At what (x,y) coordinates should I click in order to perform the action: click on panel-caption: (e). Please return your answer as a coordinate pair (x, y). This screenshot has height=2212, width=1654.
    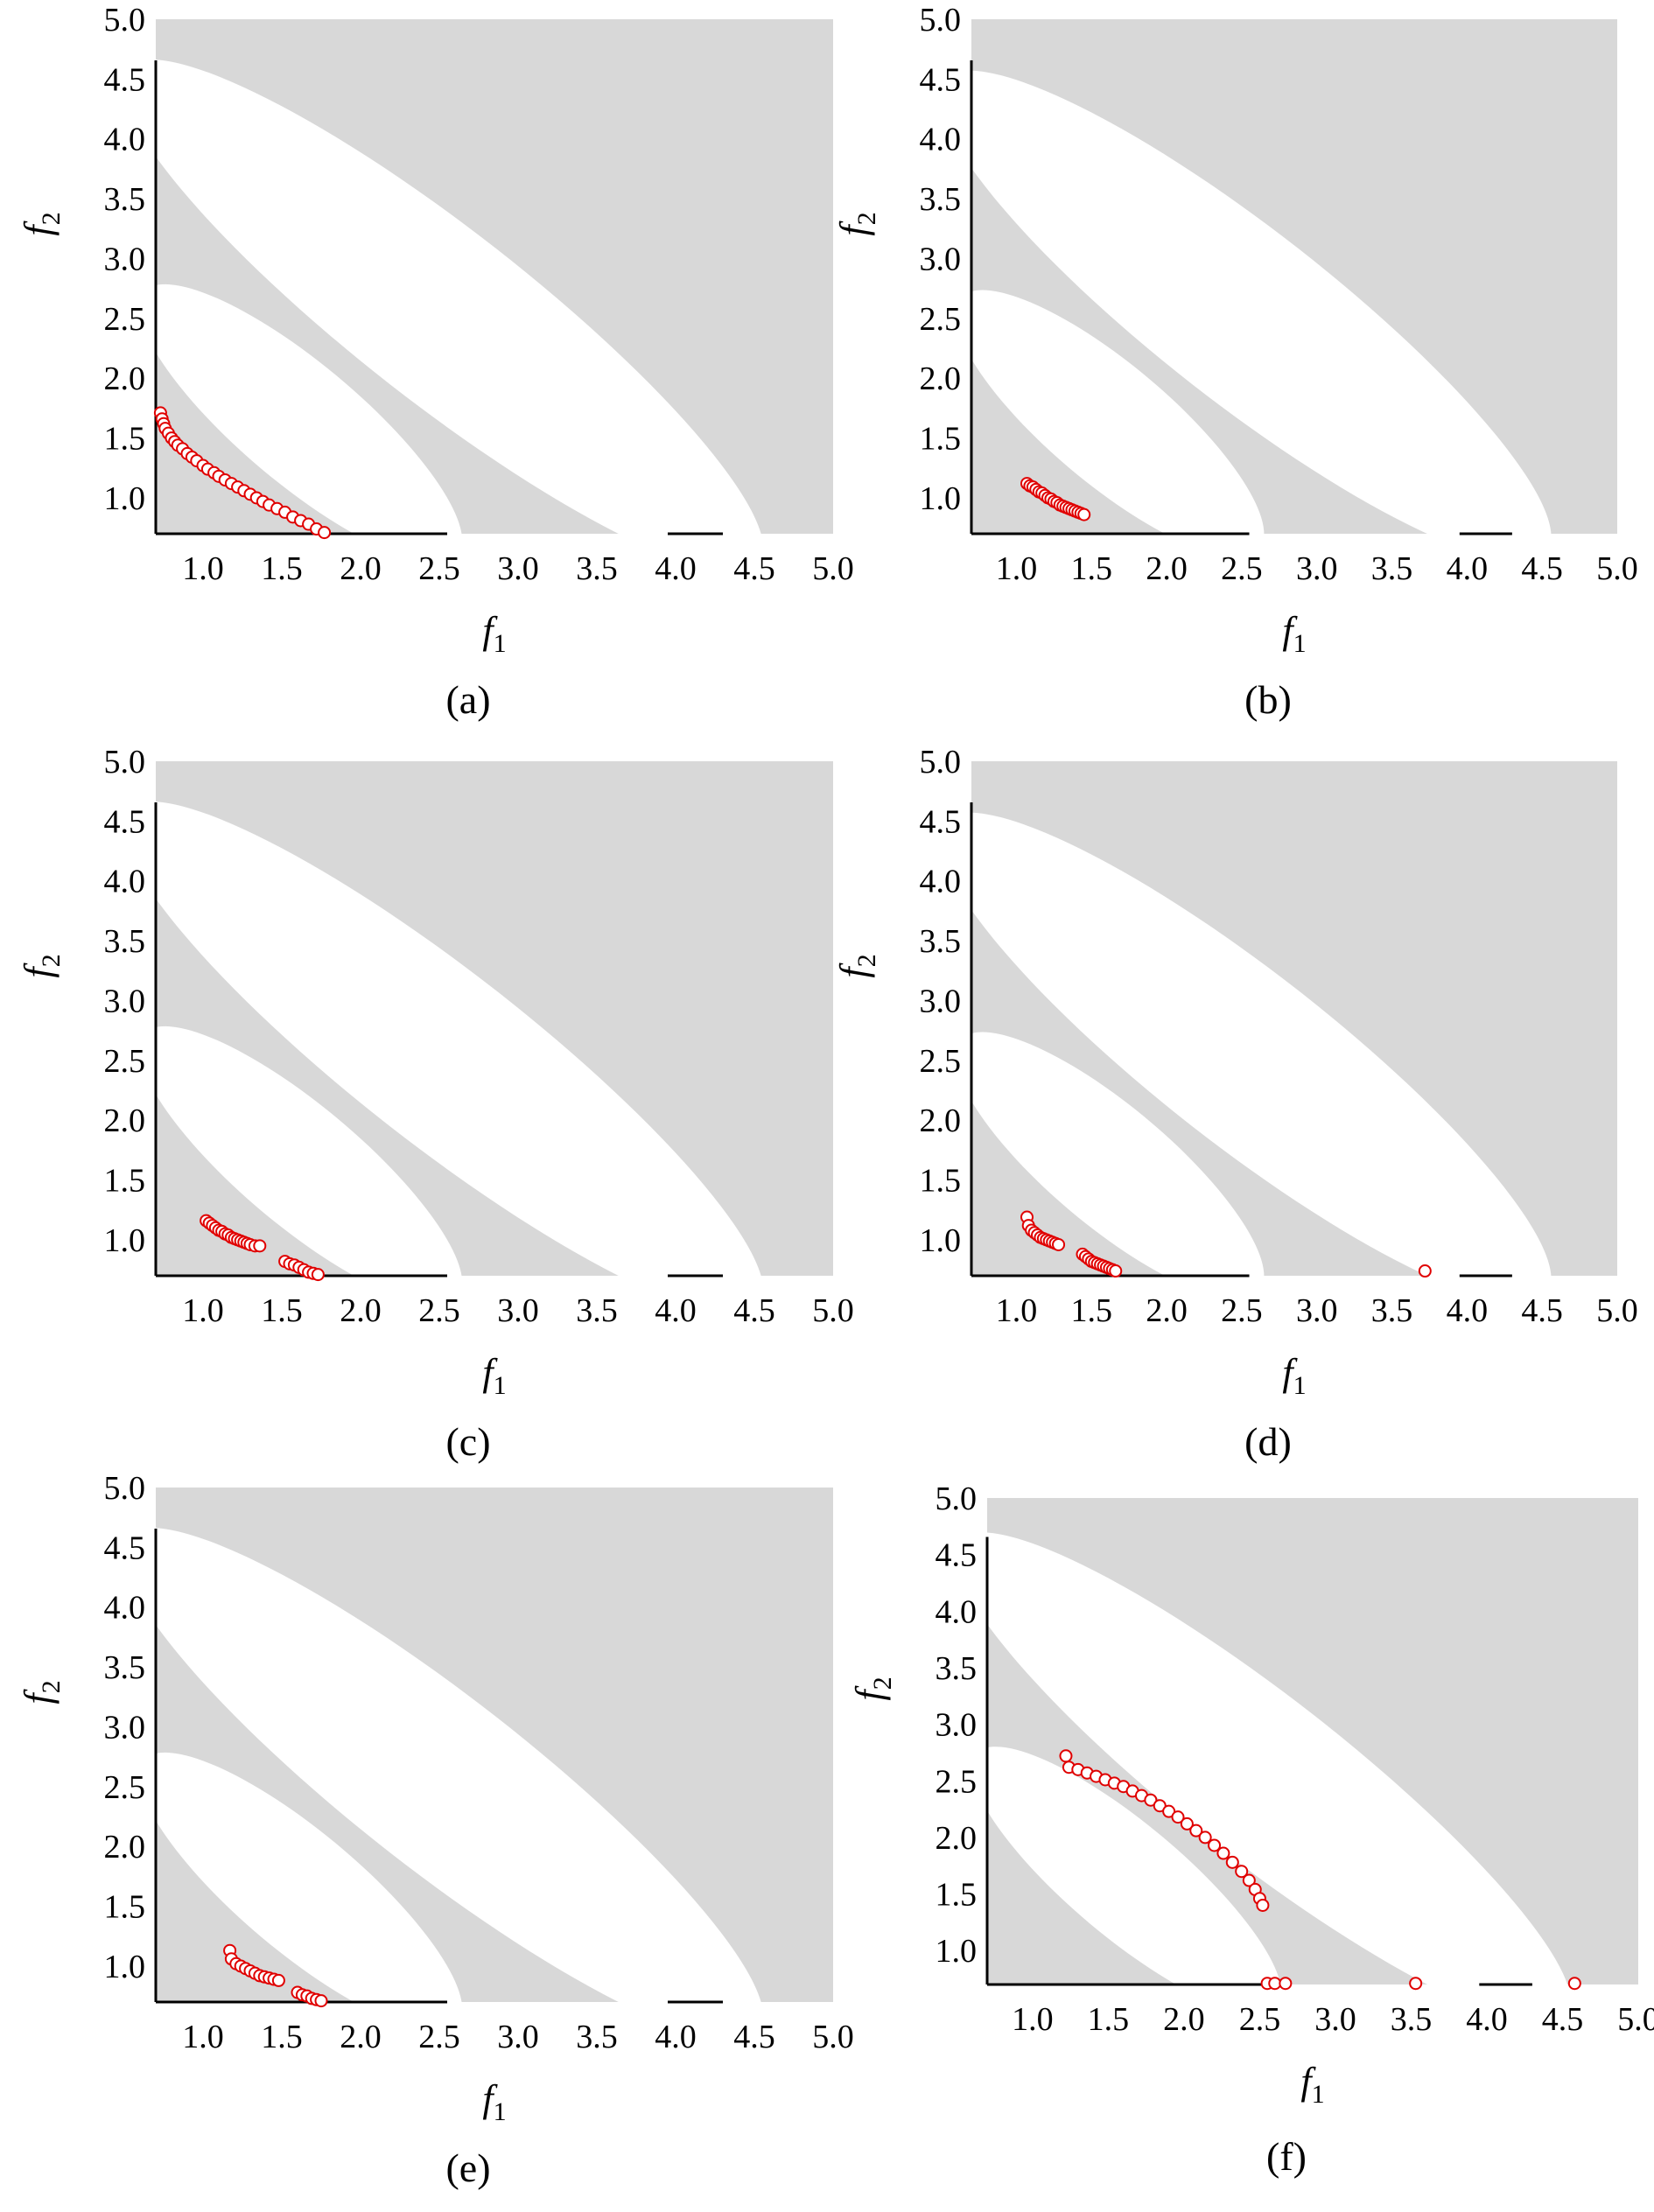
    Looking at the image, I should click on (467, 2168).